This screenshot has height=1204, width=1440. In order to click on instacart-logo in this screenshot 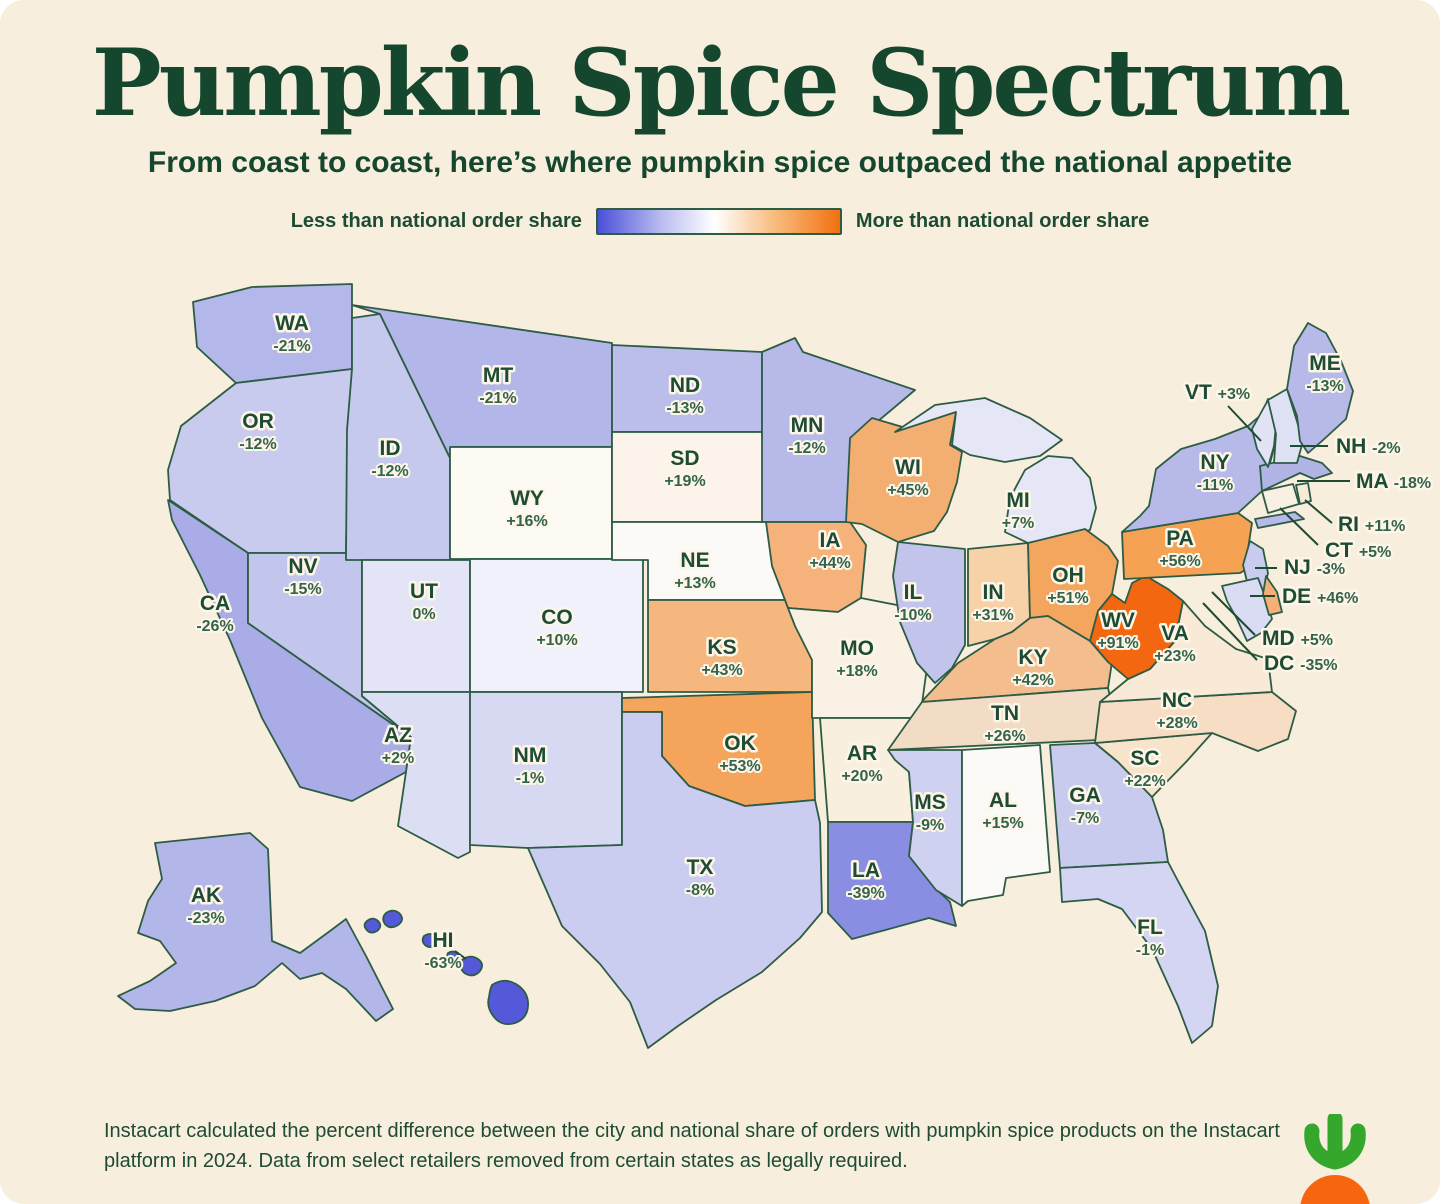, I will do `click(1335, 1159)`.